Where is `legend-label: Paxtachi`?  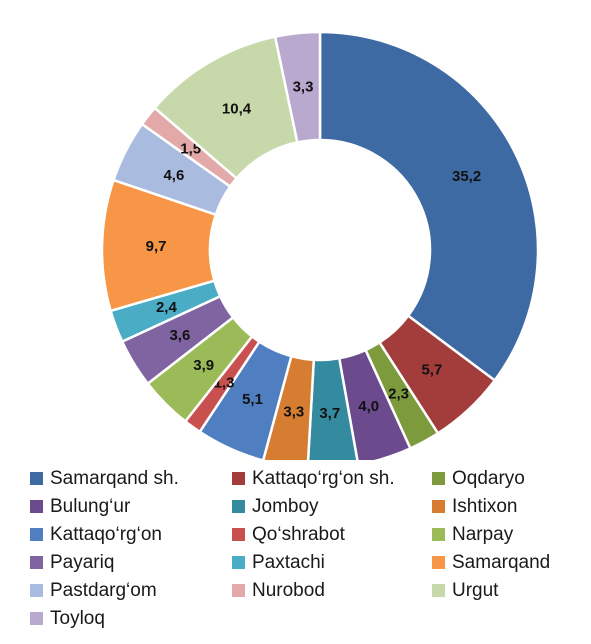 legend-label: Paxtachi is located at coordinates (288, 562).